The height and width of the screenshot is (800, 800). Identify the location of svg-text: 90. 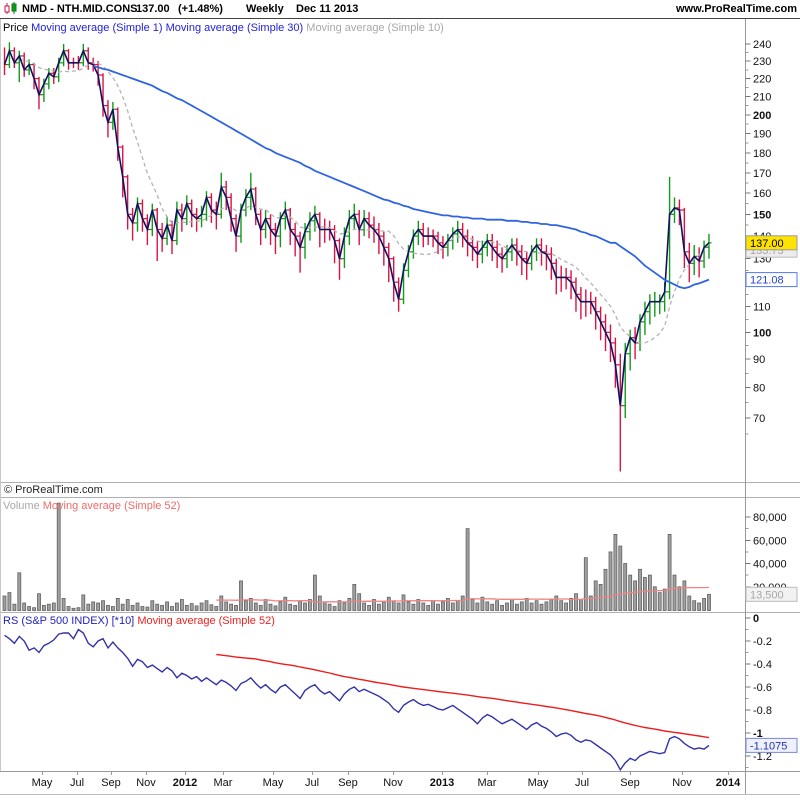
(759, 360).